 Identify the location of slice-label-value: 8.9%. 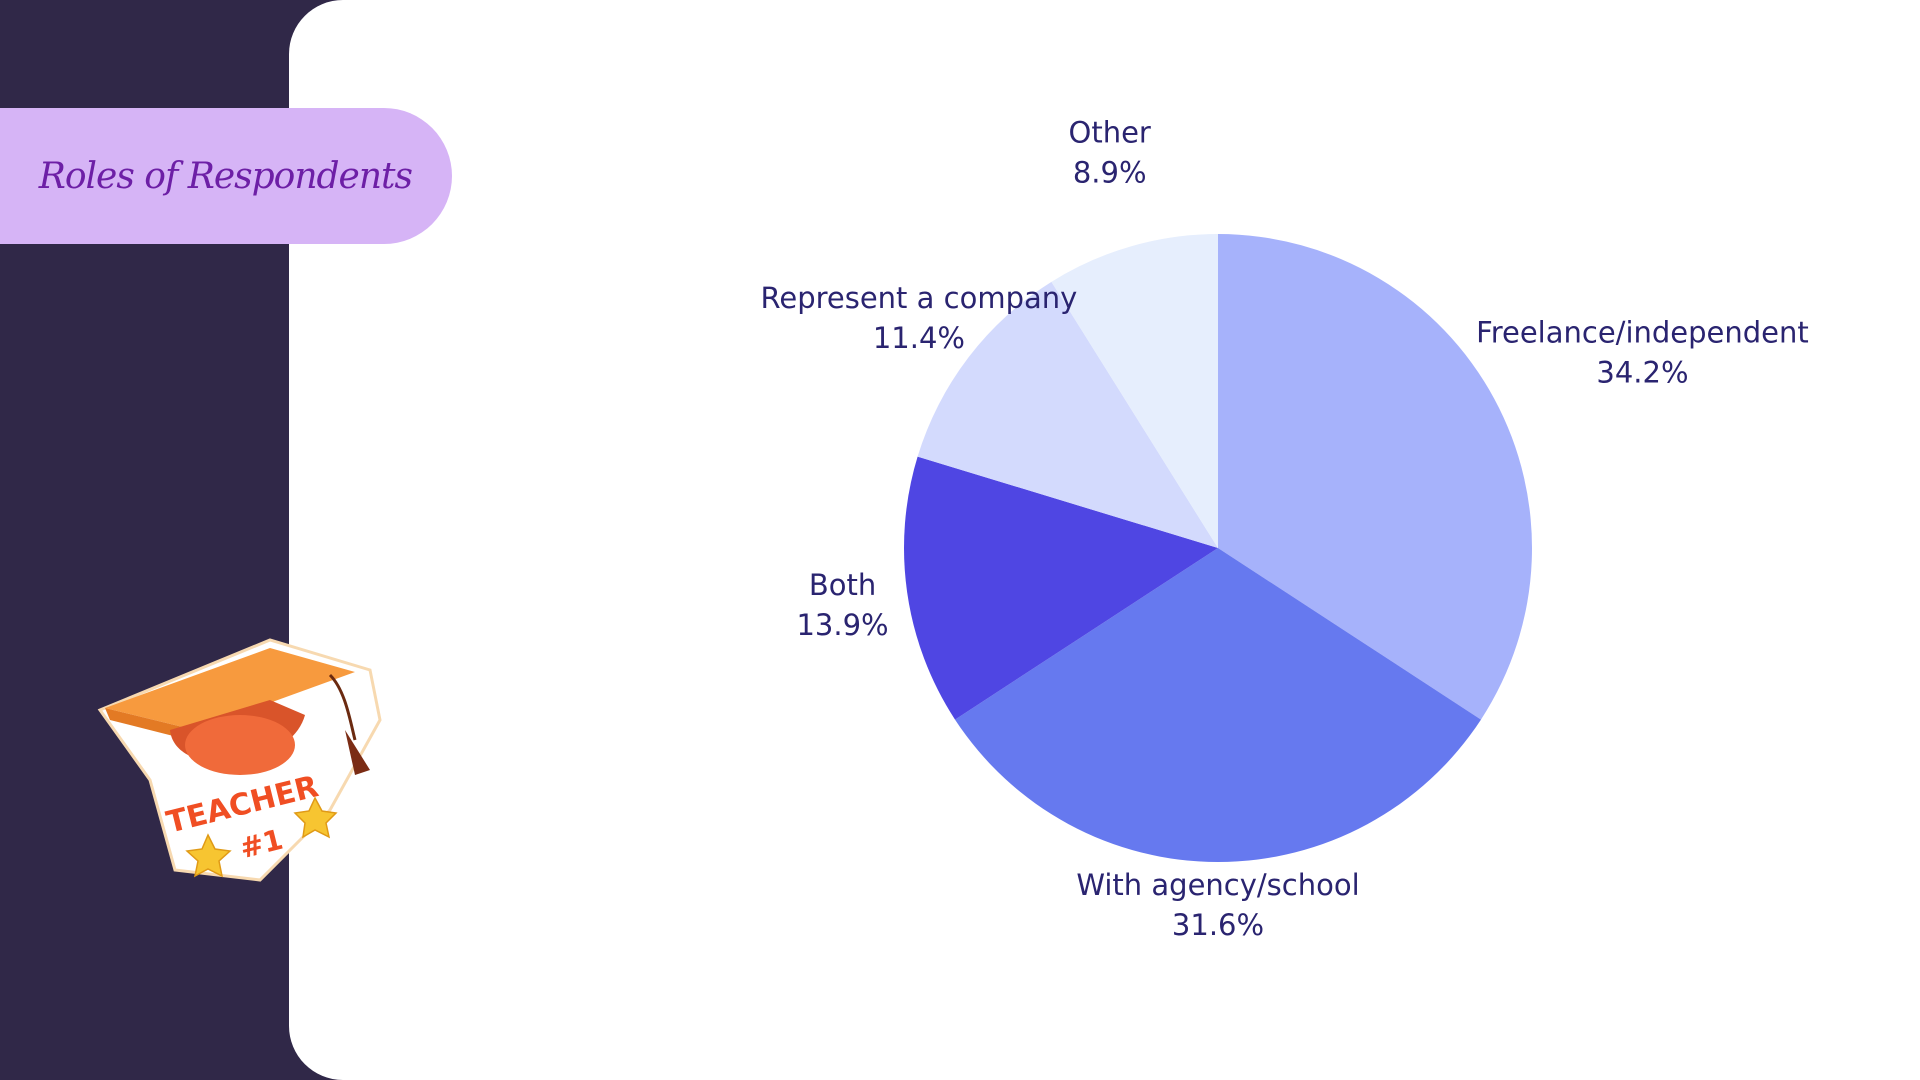
(1110, 173).